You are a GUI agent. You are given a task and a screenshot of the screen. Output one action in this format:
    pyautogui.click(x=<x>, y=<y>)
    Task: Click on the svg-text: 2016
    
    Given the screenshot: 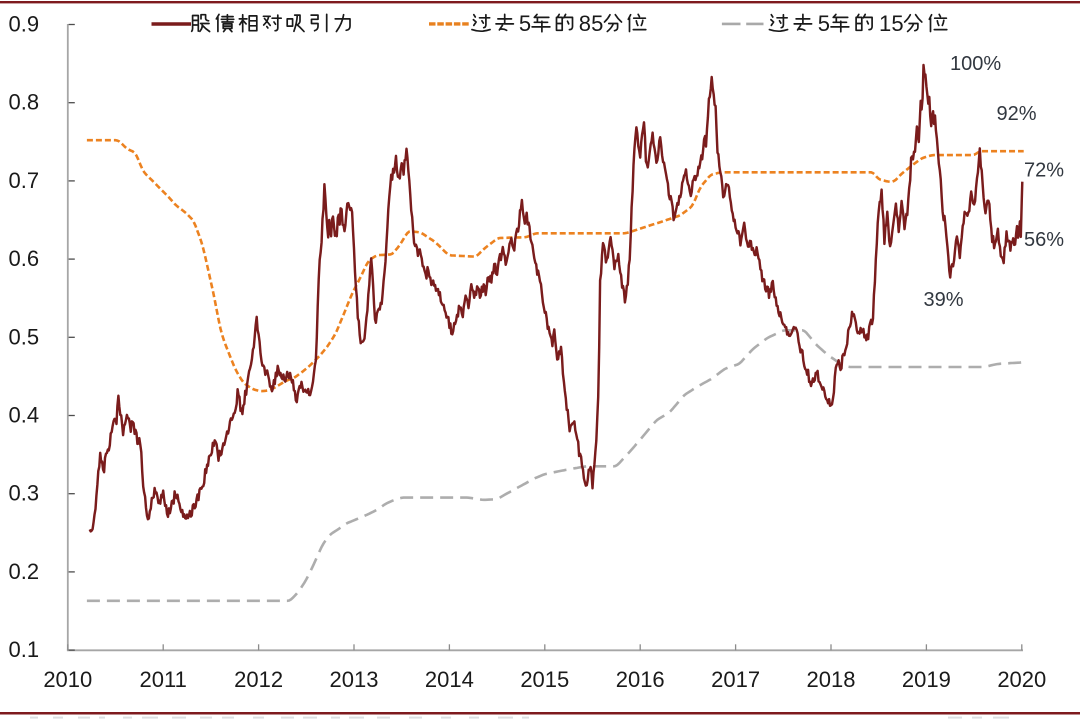 What is the action you would take?
    pyautogui.click(x=640, y=679)
    